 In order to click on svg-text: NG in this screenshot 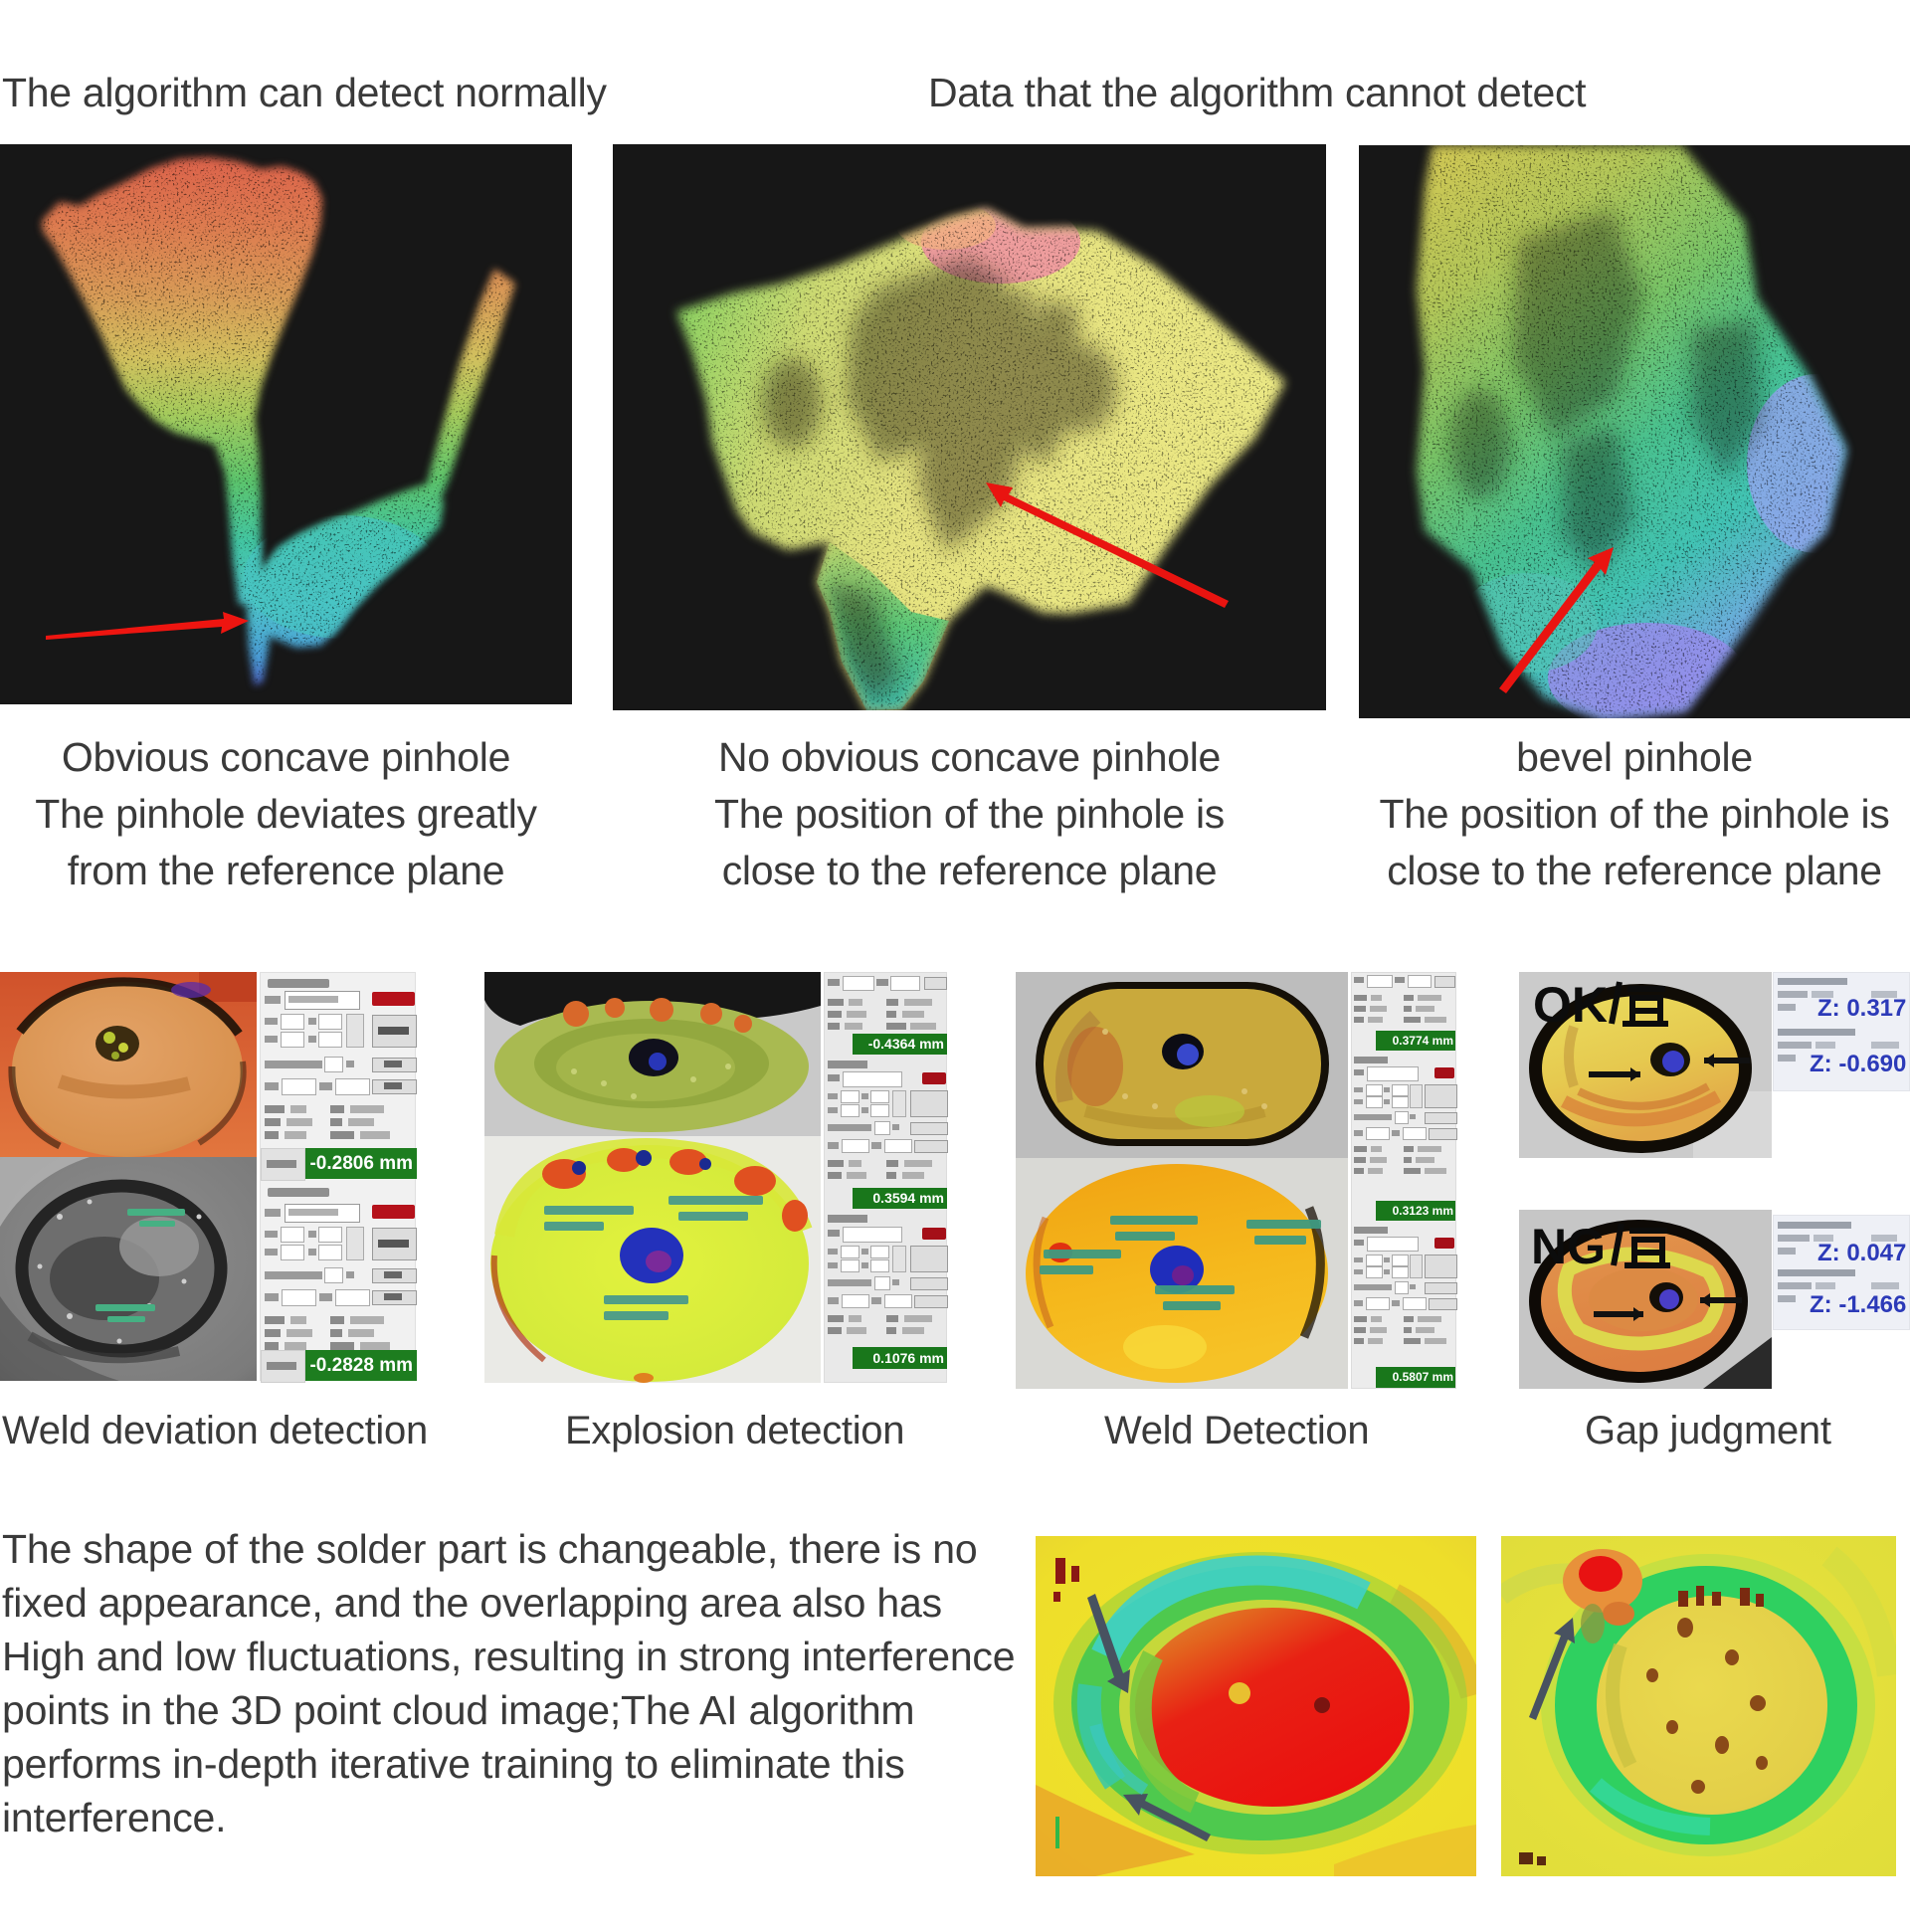, I will do `click(1568, 1246)`.